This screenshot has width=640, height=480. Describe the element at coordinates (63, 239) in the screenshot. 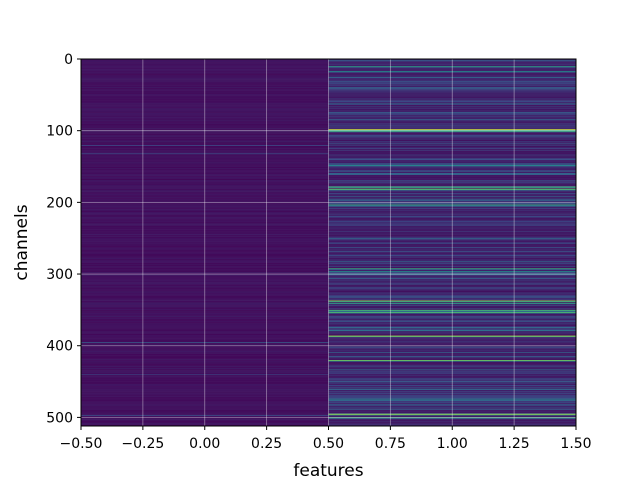

I see `y-axis-ticks: 0 100 200 300 400 500` at that location.